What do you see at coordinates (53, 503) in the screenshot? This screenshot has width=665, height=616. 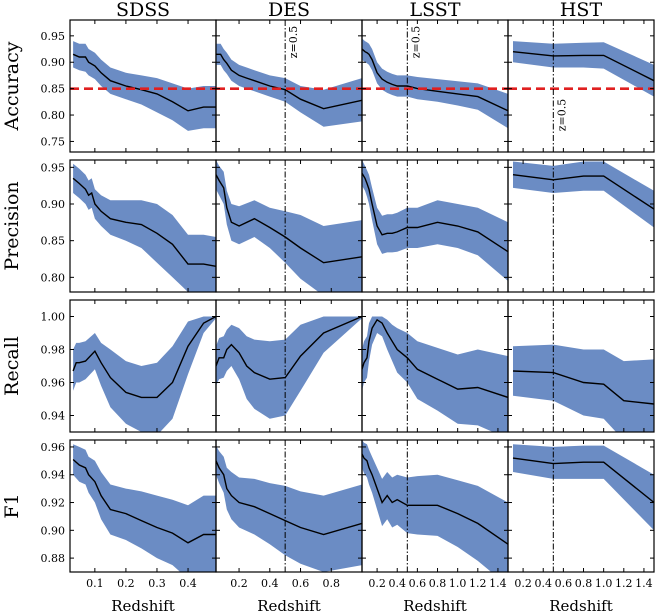 I see `y-tick-label: 0.92` at bounding box center [53, 503].